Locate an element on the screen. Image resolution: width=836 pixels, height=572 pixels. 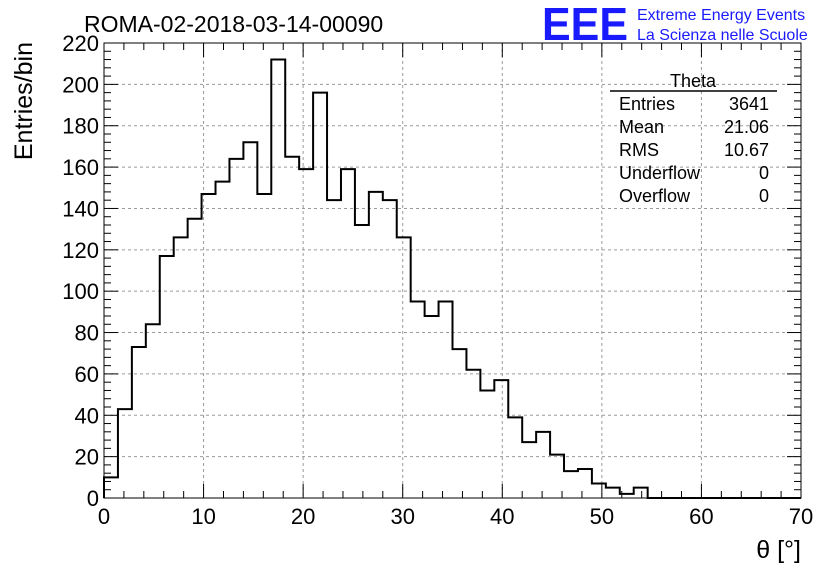
x-tick-label: 70 is located at coordinates (801, 516).